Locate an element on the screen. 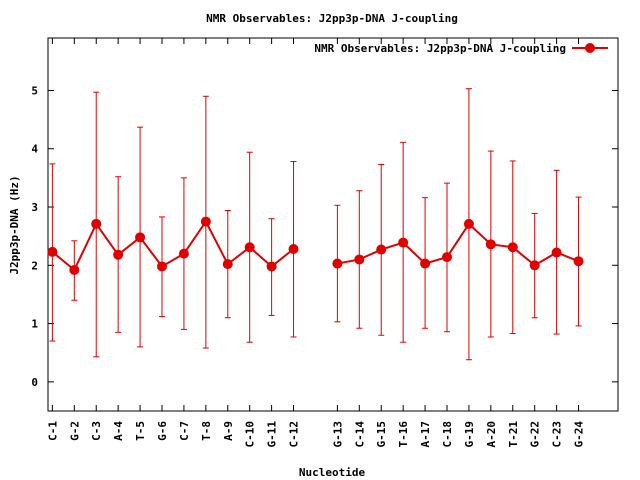  legend: NMR Observables: J2pp3p-DNA J-coupling is located at coordinates (461, 48).